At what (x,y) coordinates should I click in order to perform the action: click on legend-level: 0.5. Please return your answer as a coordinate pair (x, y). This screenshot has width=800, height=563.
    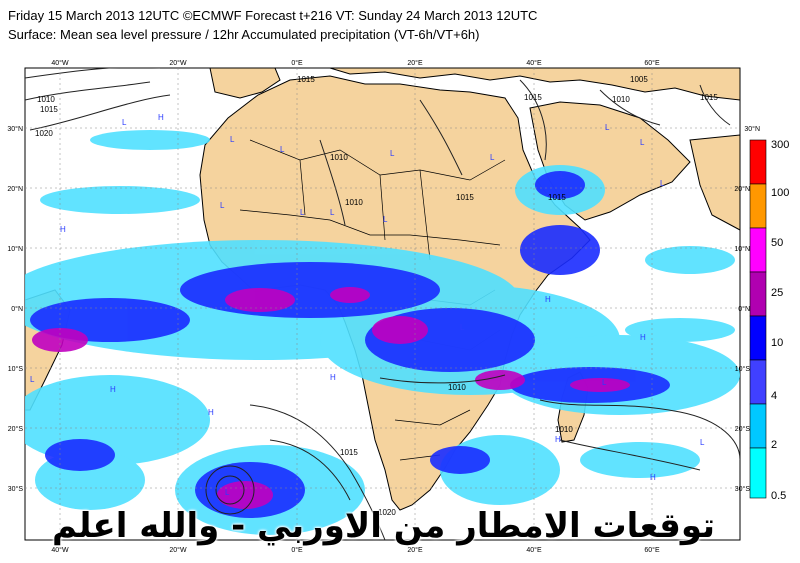
    Looking at the image, I should click on (778, 496).